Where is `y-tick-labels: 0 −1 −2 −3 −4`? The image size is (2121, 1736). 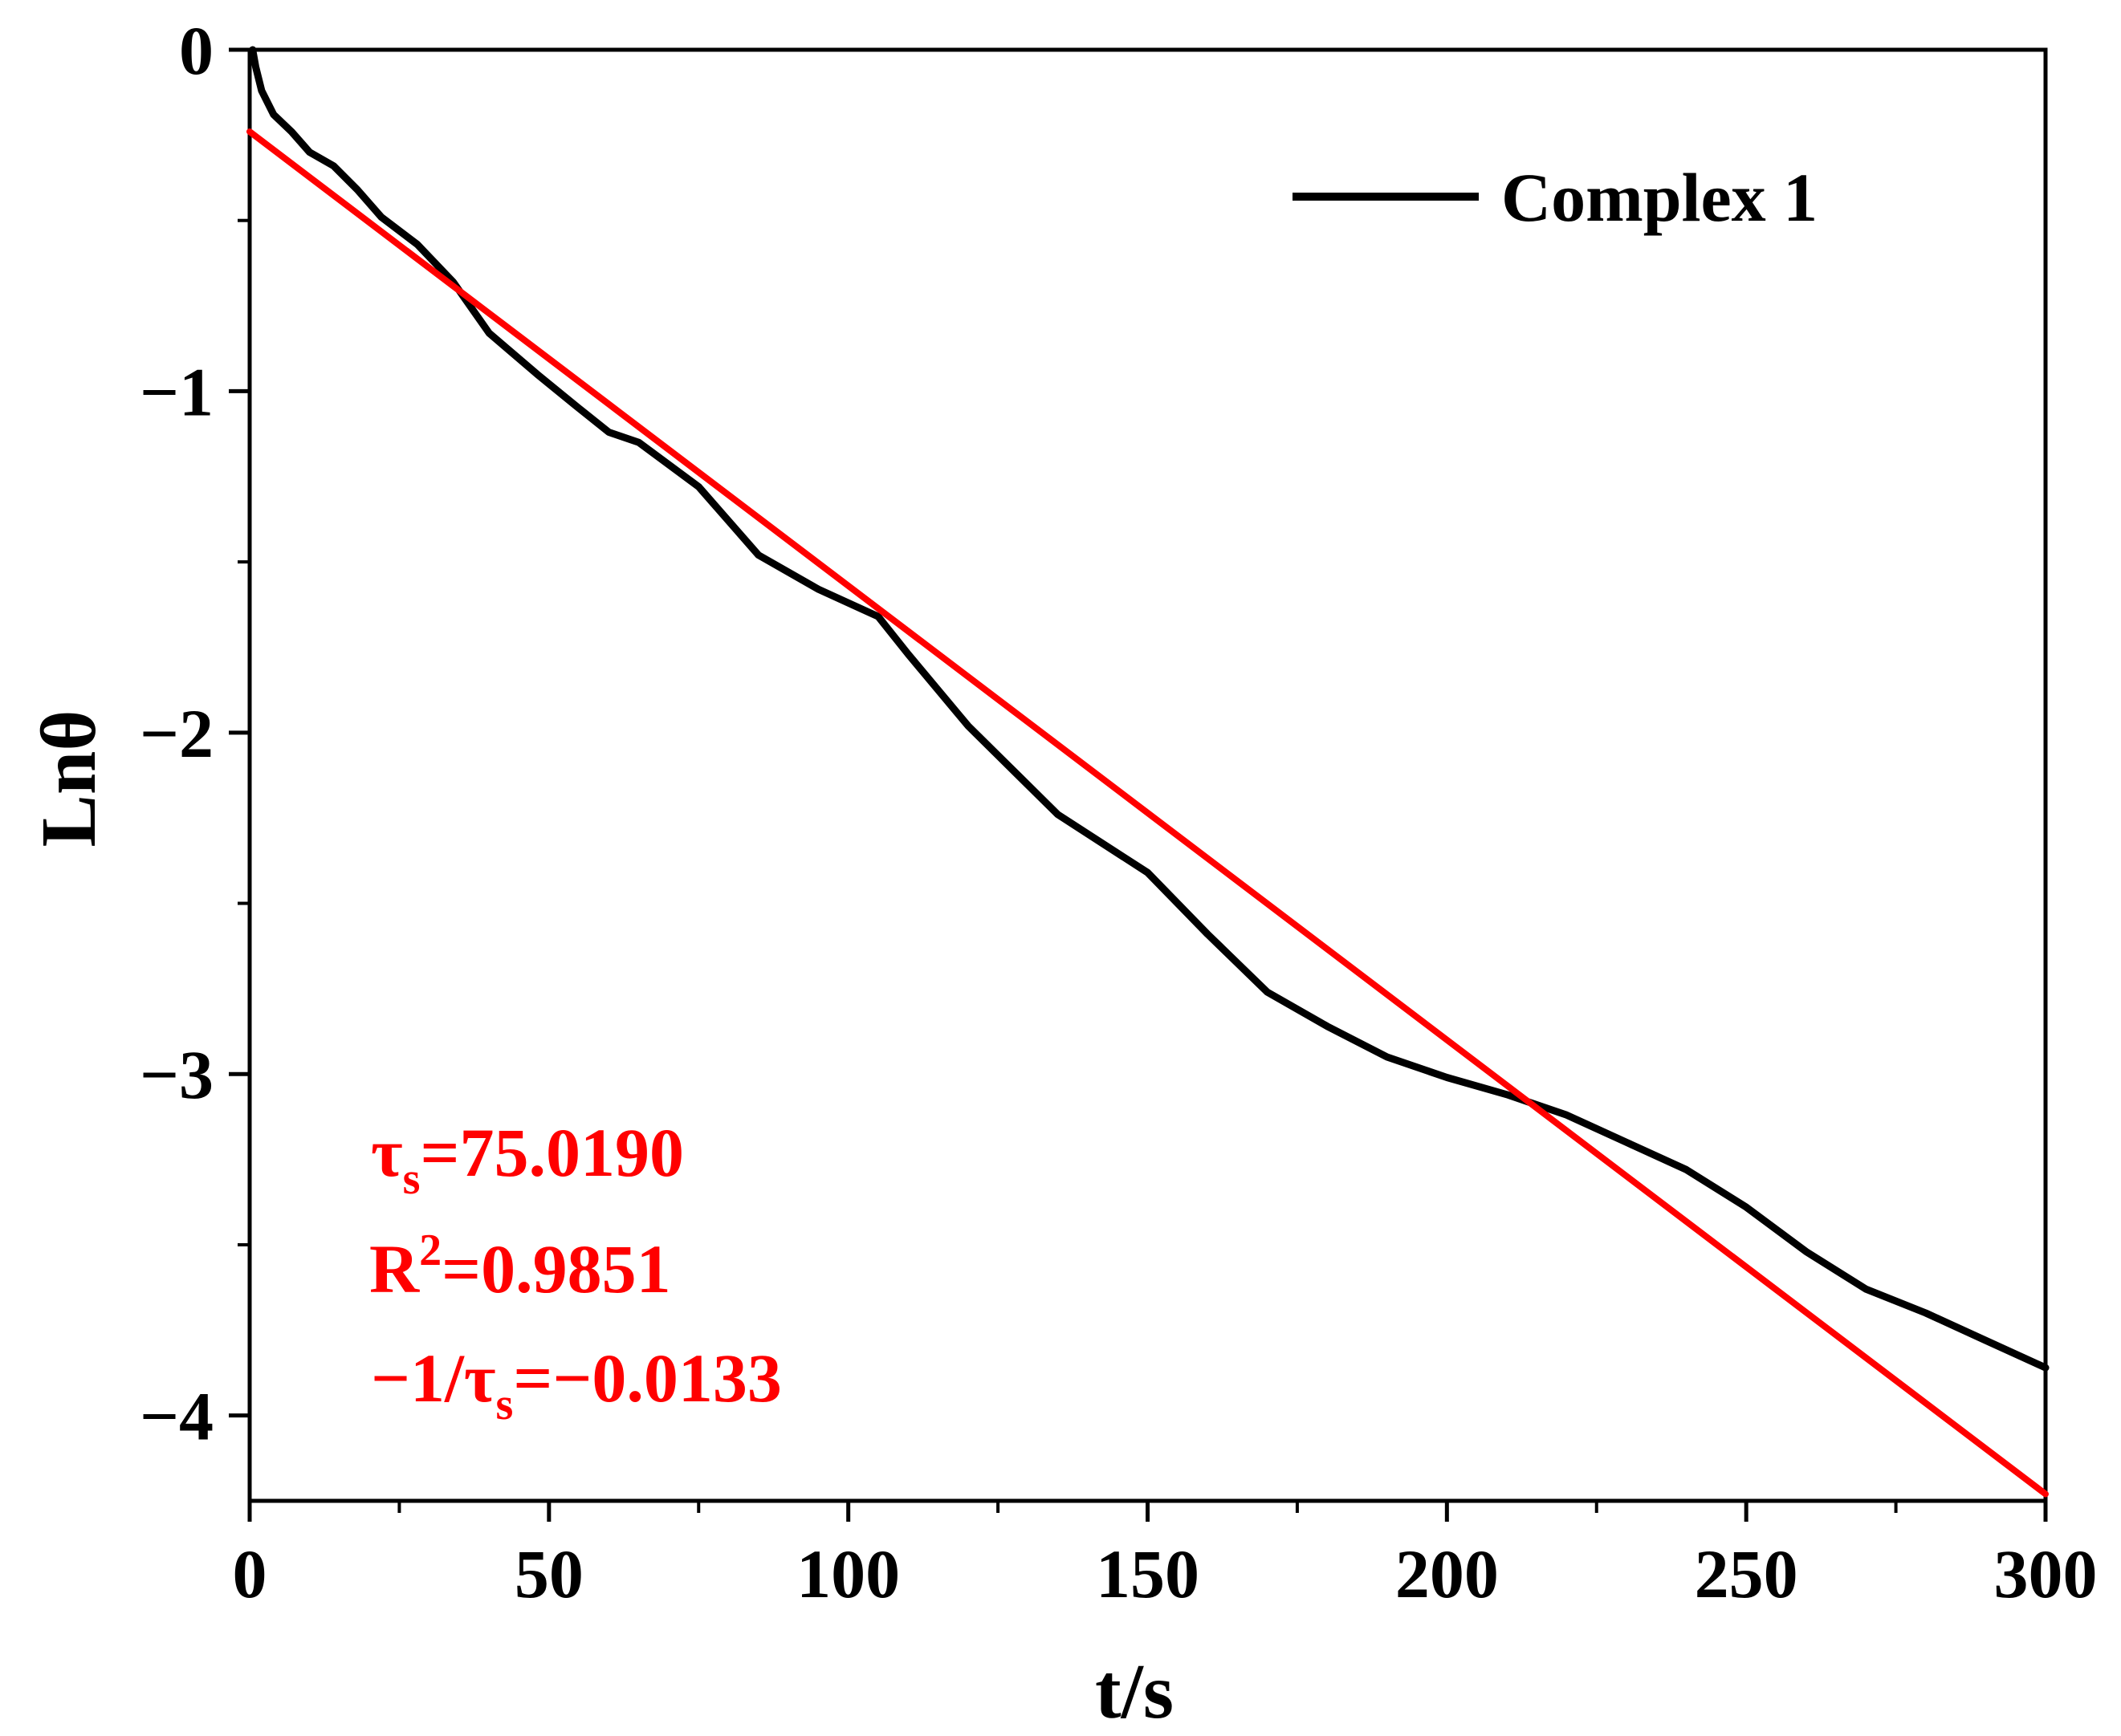 y-tick-labels: 0 −1 −2 −3 −4 is located at coordinates (177, 733).